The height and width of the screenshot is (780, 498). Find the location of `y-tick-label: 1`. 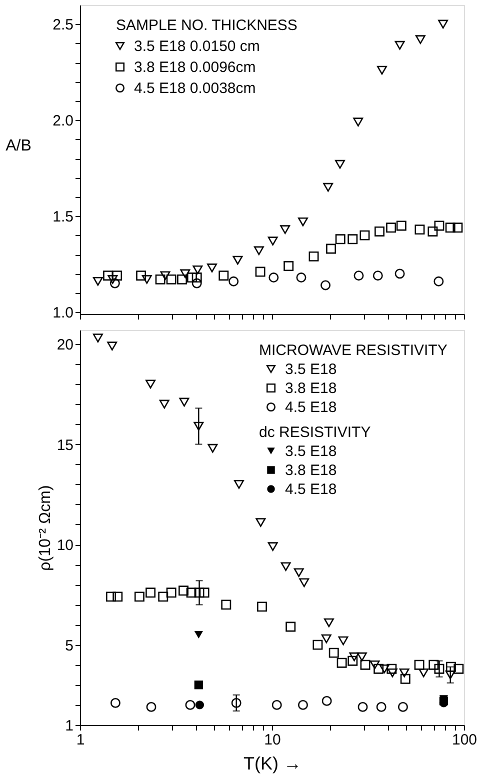

y-tick-label: 1 is located at coordinates (69, 726).